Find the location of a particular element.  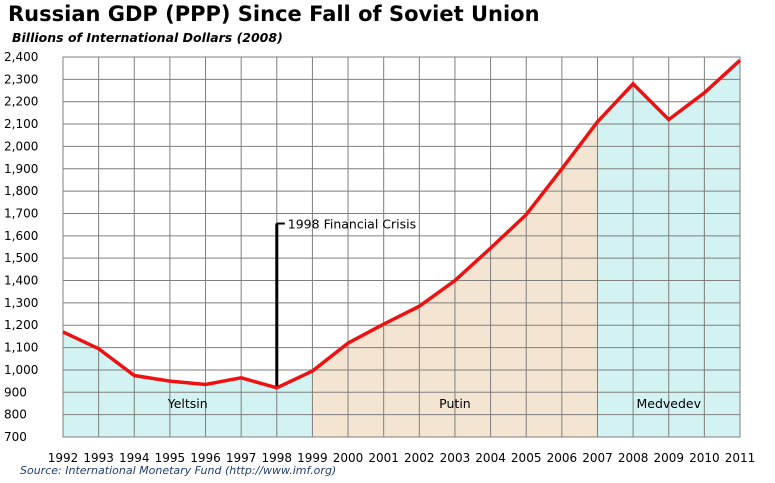

y-tick-label: 1,900 is located at coordinates (21, 169).